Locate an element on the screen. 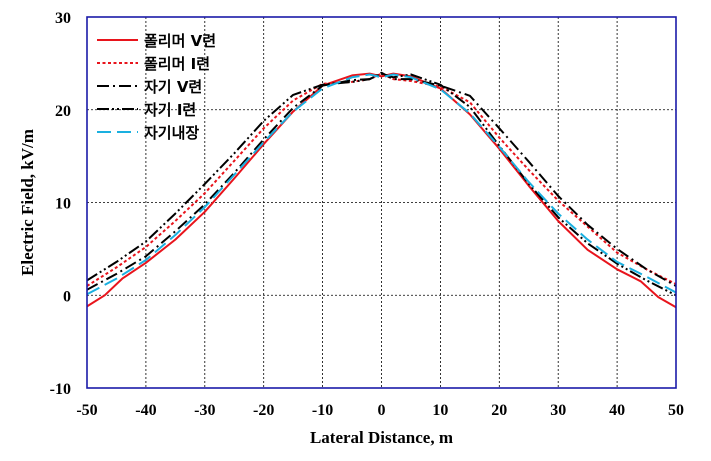  x-tick-label: 40 is located at coordinates (617, 410).